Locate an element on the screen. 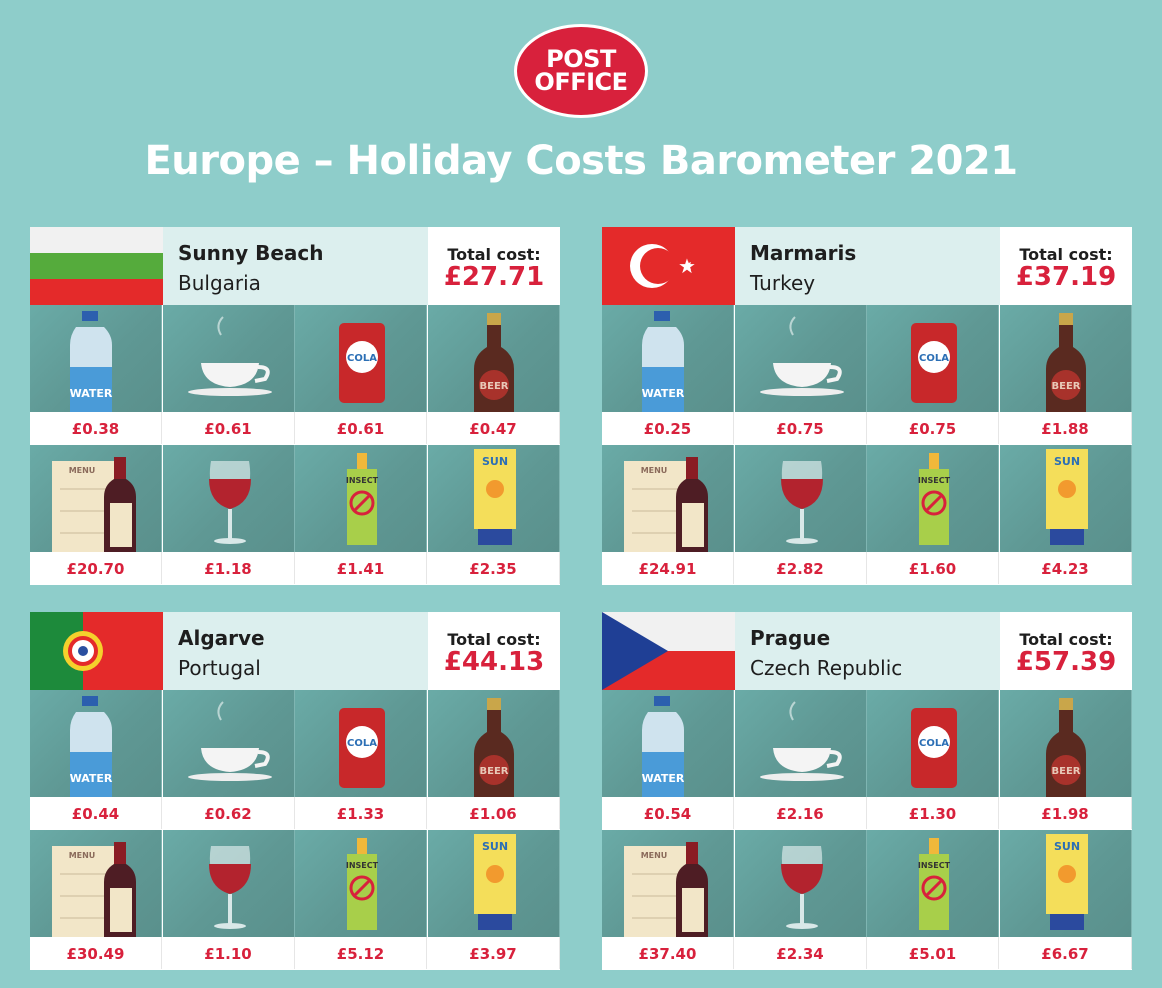 This screenshot has height=988, width=1162. sun-cream-price: £3.97 is located at coordinates (493, 953).